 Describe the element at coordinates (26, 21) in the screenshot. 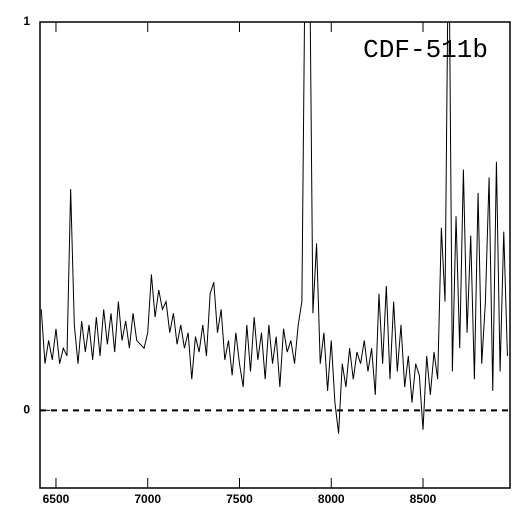

I see `y-tick-label: 1` at that location.